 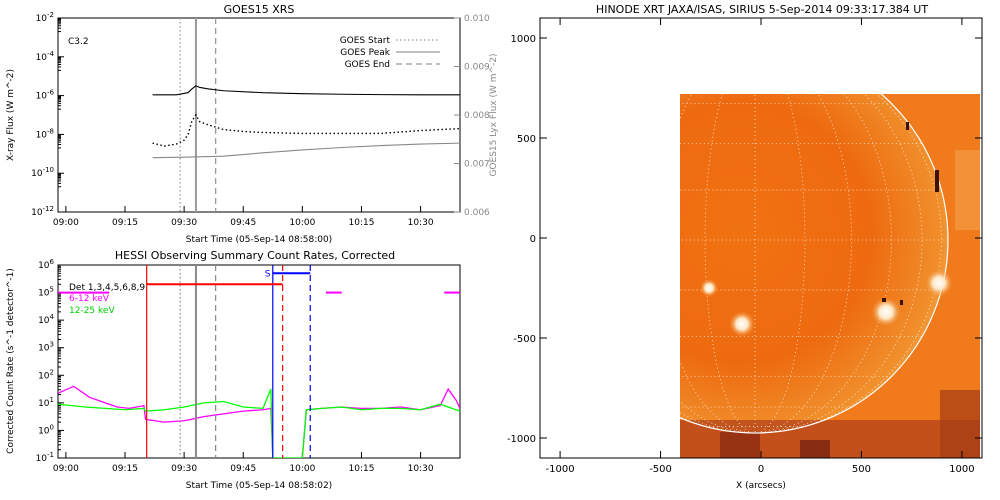 I want to click on hessi-legend-12-25: 12-25 keV, so click(x=92, y=311).